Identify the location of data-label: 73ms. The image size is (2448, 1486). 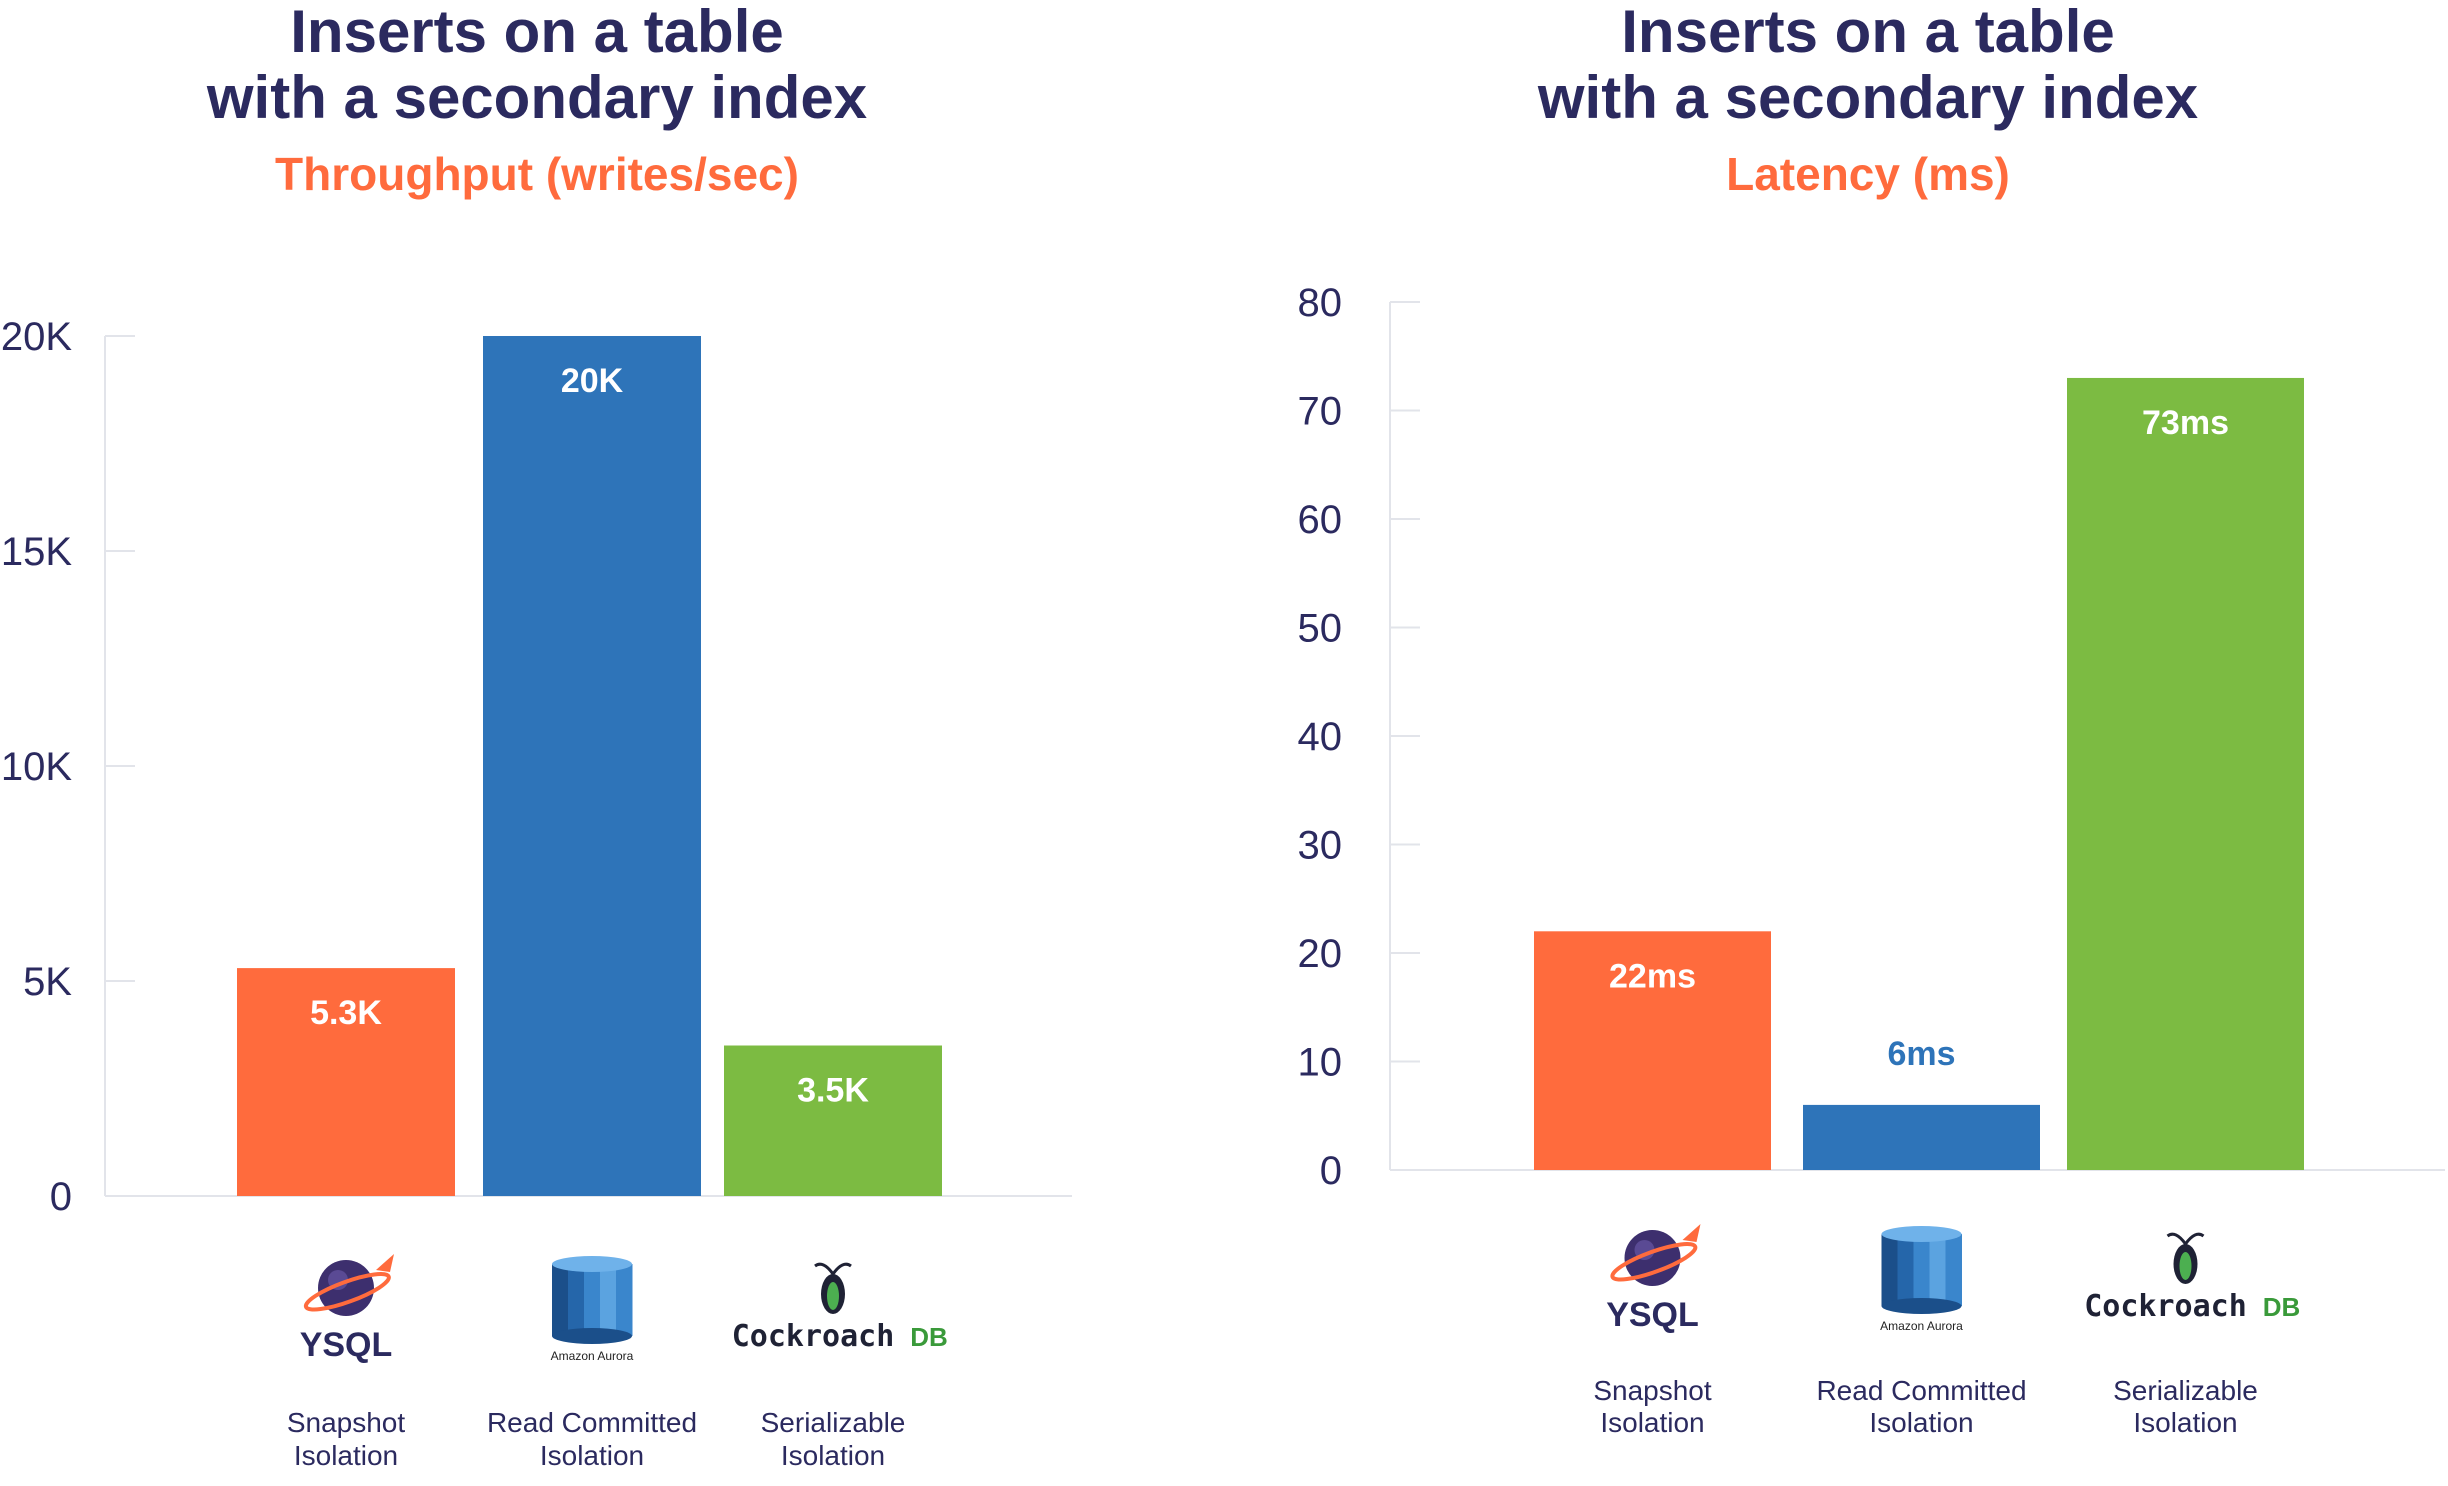
(2185, 423).